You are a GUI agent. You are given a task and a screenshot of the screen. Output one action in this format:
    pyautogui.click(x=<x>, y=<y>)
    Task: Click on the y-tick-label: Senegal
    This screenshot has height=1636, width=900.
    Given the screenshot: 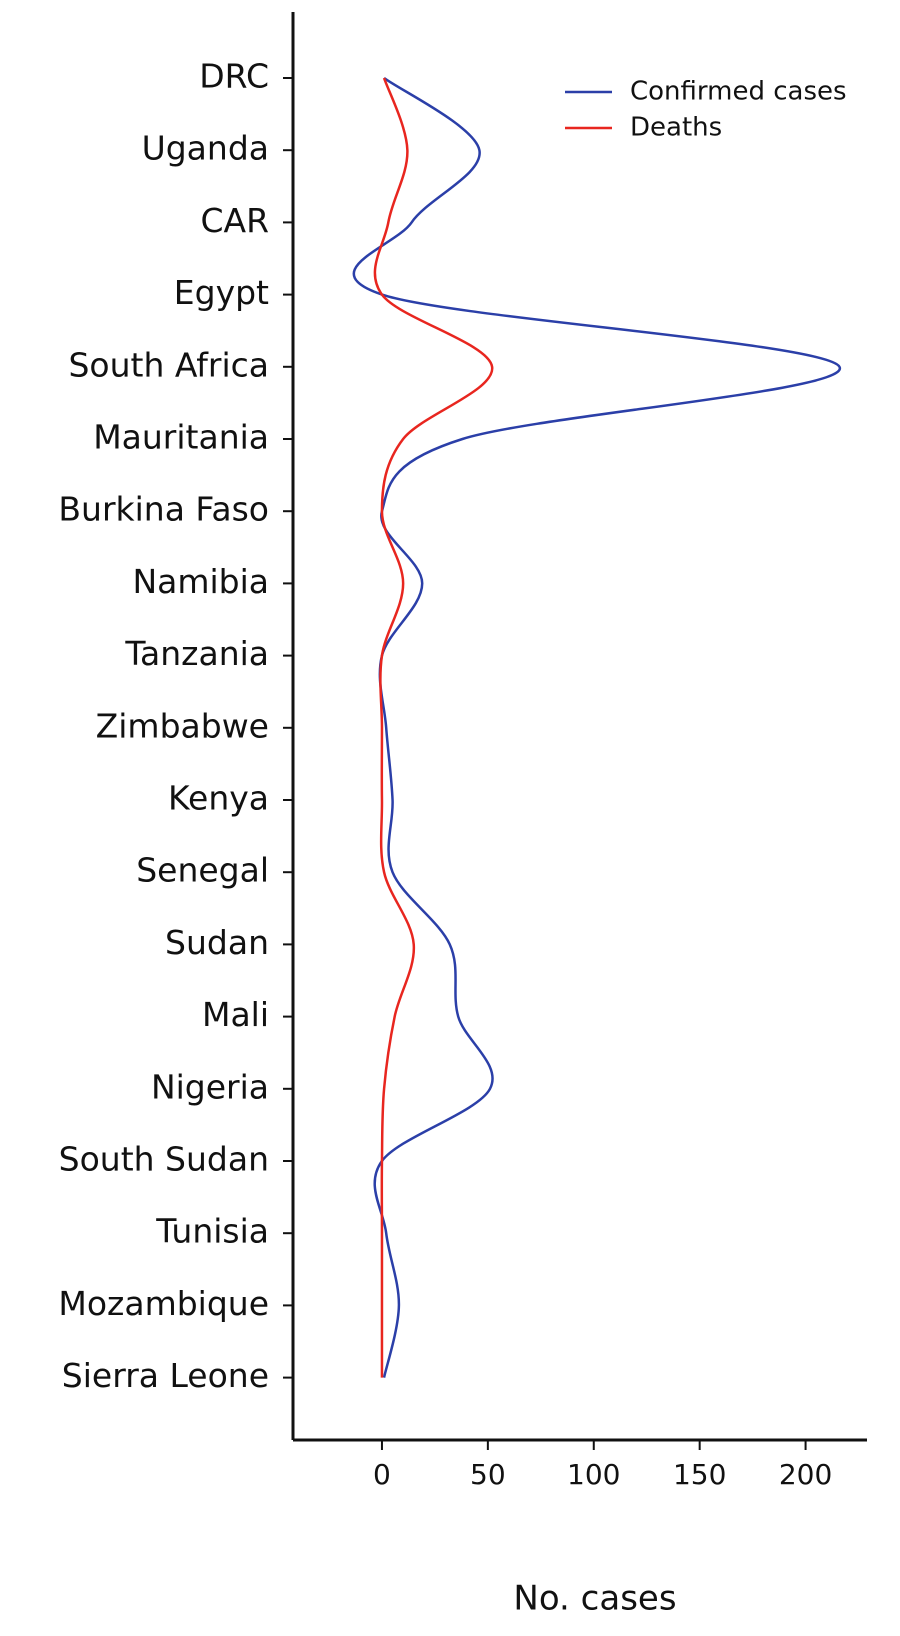 What is the action you would take?
    pyautogui.click(x=202, y=870)
    